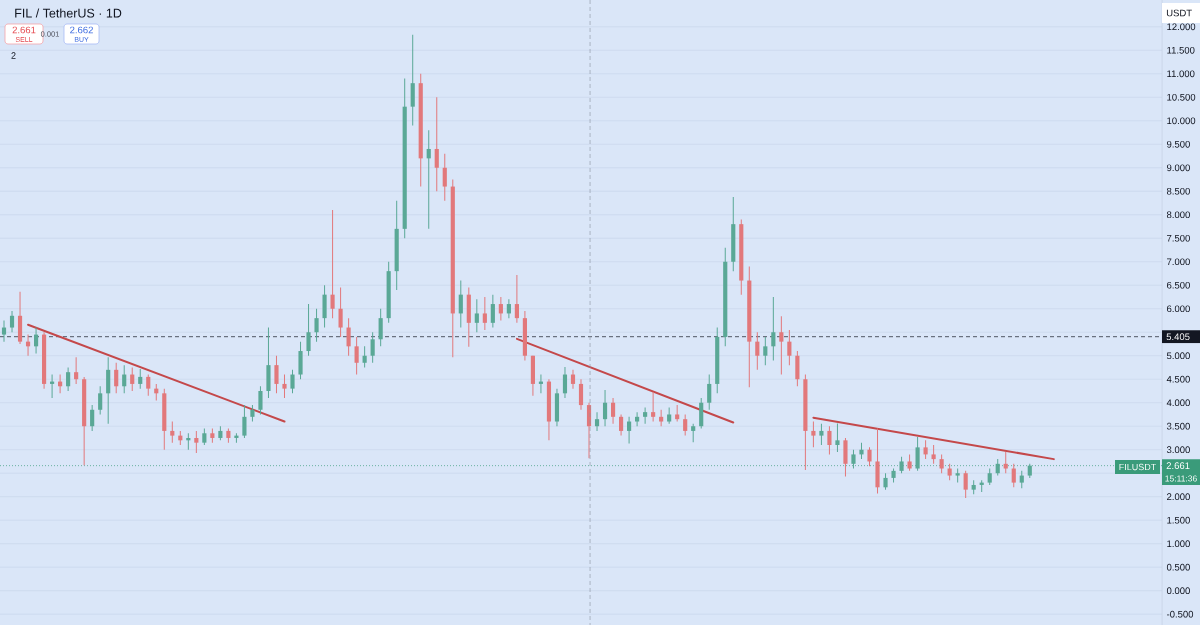 This screenshot has height=625, width=1200. Describe the element at coordinates (1178, 191) in the screenshot. I see `y-tick-label: 8.500` at that location.